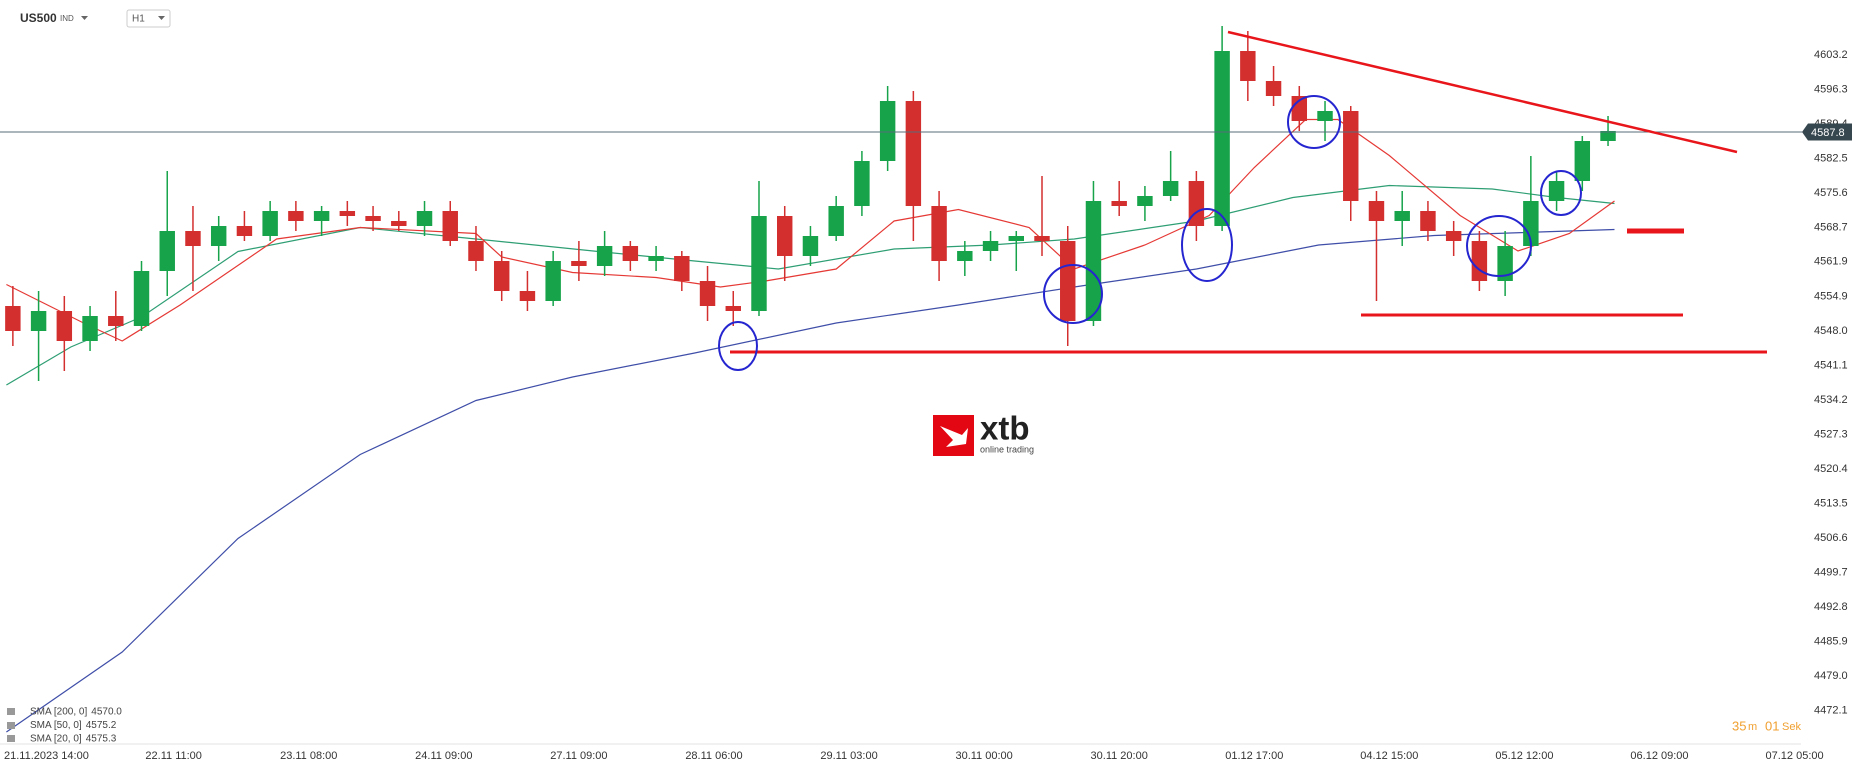 Image resolution: width=1866 pixels, height=767 pixels. I want to click on legend-name: SMA [200, 0], so click(58, 712).